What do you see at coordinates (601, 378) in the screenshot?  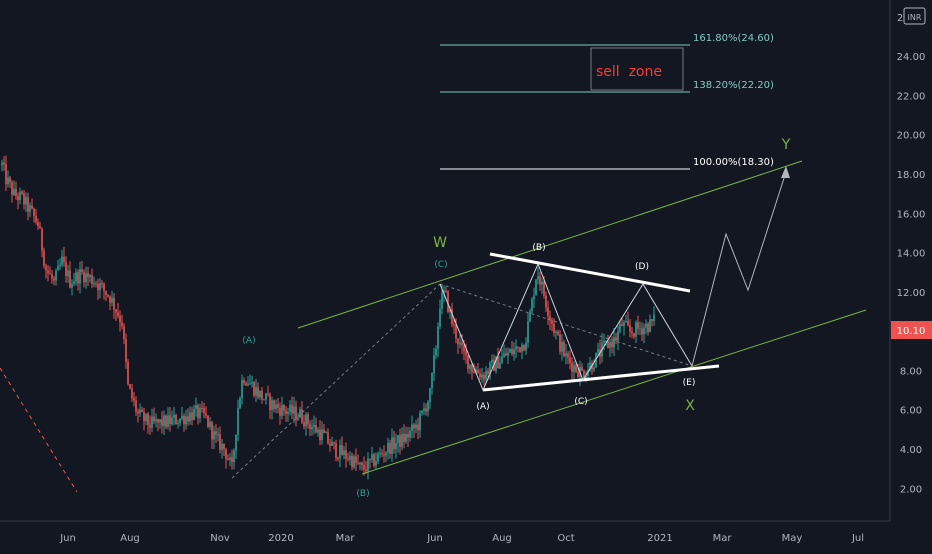 I see `triangle-lower-line` at bounding box center [601, 378].